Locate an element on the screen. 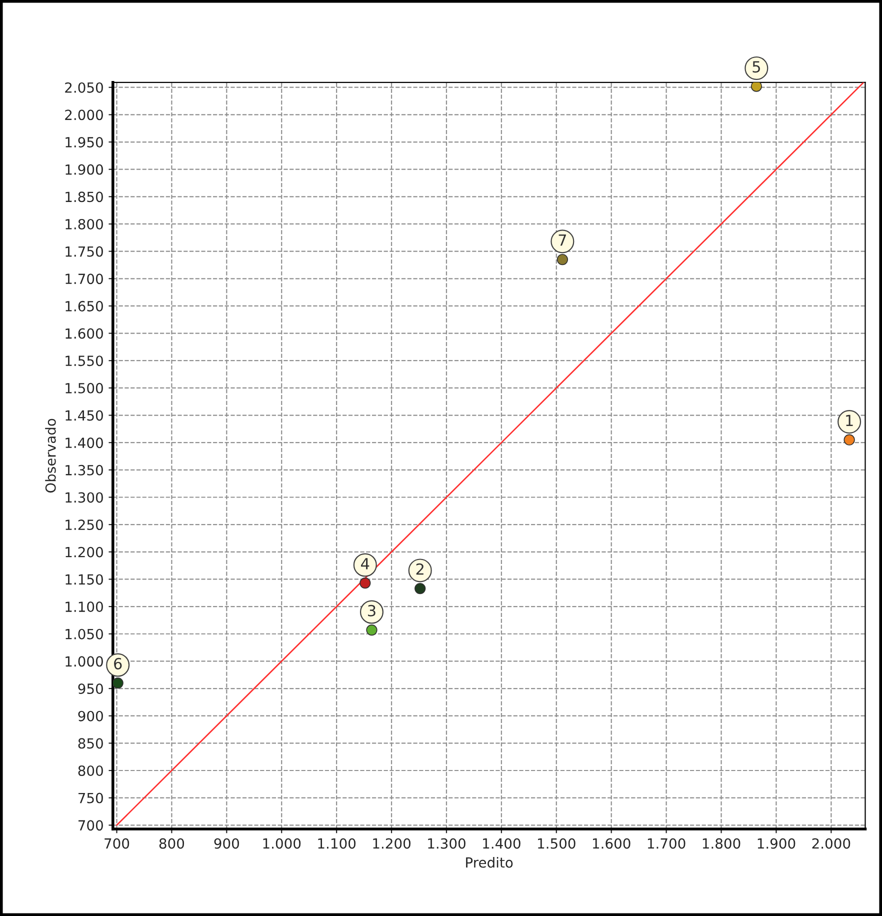 Image resolution: width=882 pixels, height=916 pixels. y-tick-label: 1.050 is located at coordinates (84, 634).